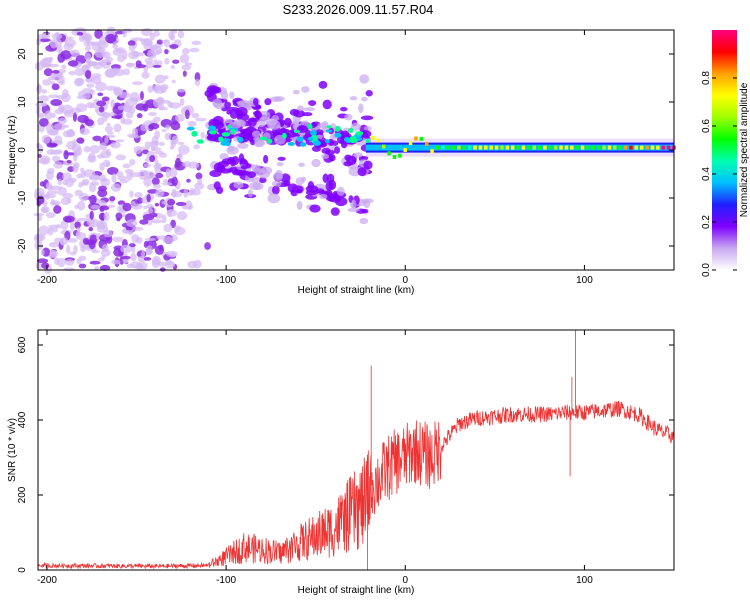  Describe the element at coordinates (12, 150) in the screenshot. I see `spectrogram-y-label: Frequency (Hz)` at that location.